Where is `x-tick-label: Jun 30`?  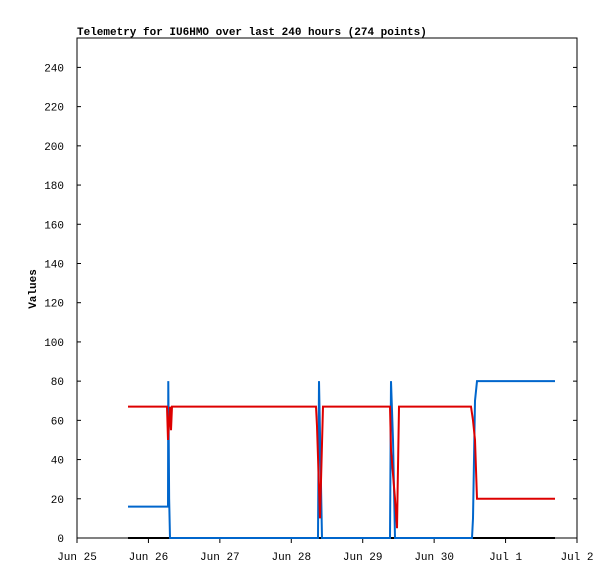
x-tick-label: Jun 30 is located at coordinates (434, 558).